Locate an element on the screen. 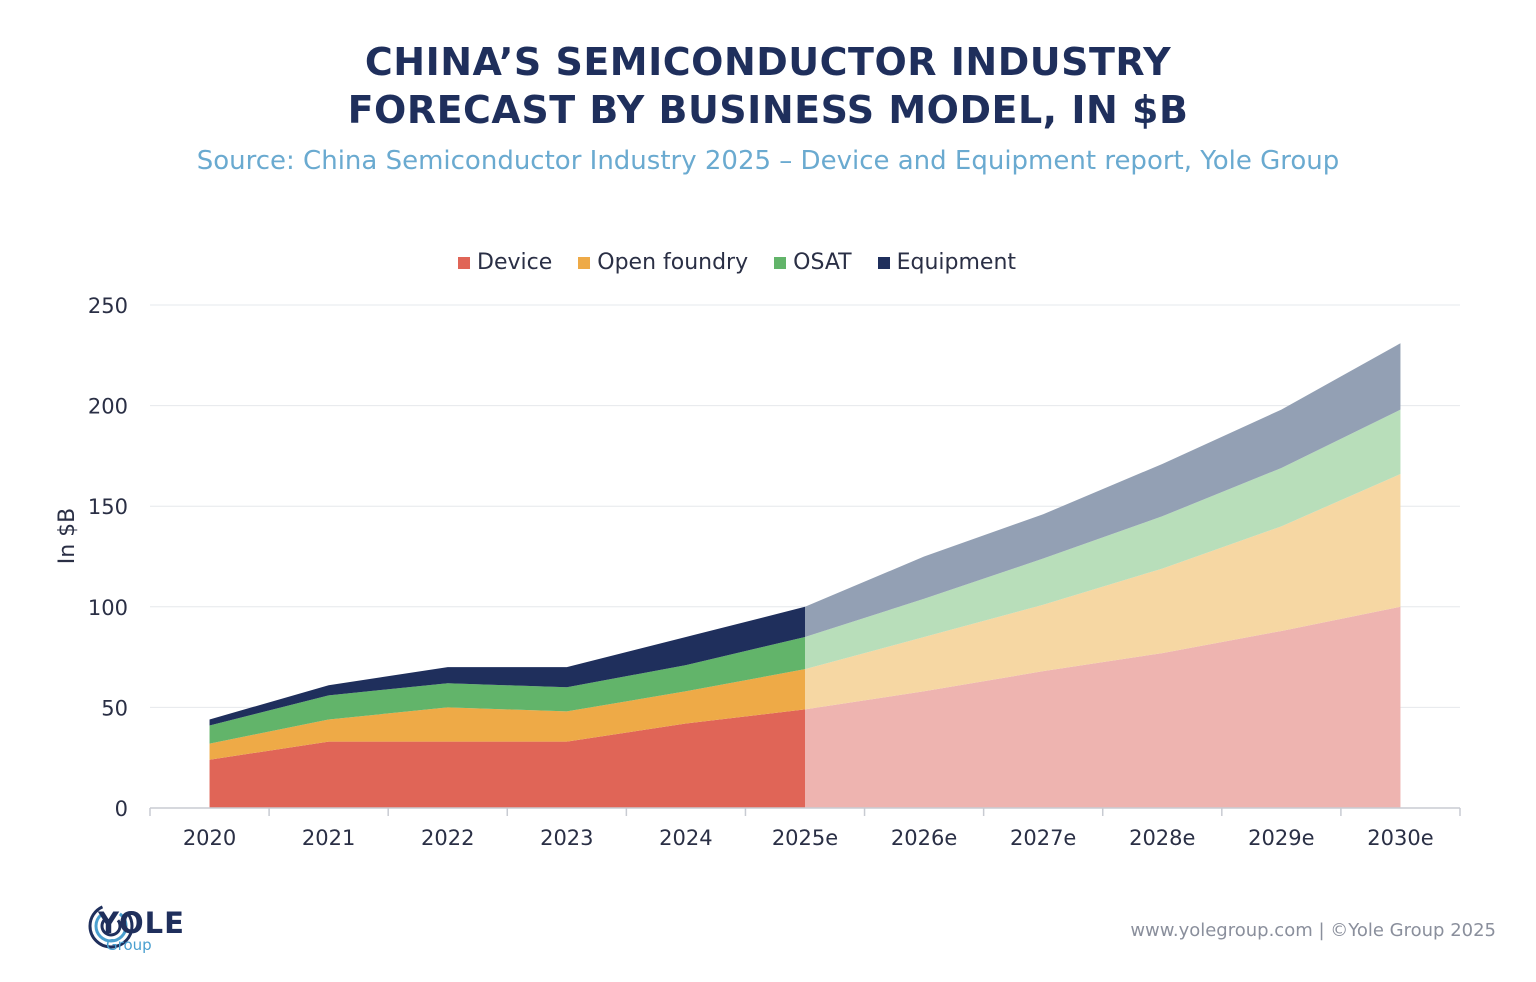  logo-subtext: Group is located at coordinates (129, 945).